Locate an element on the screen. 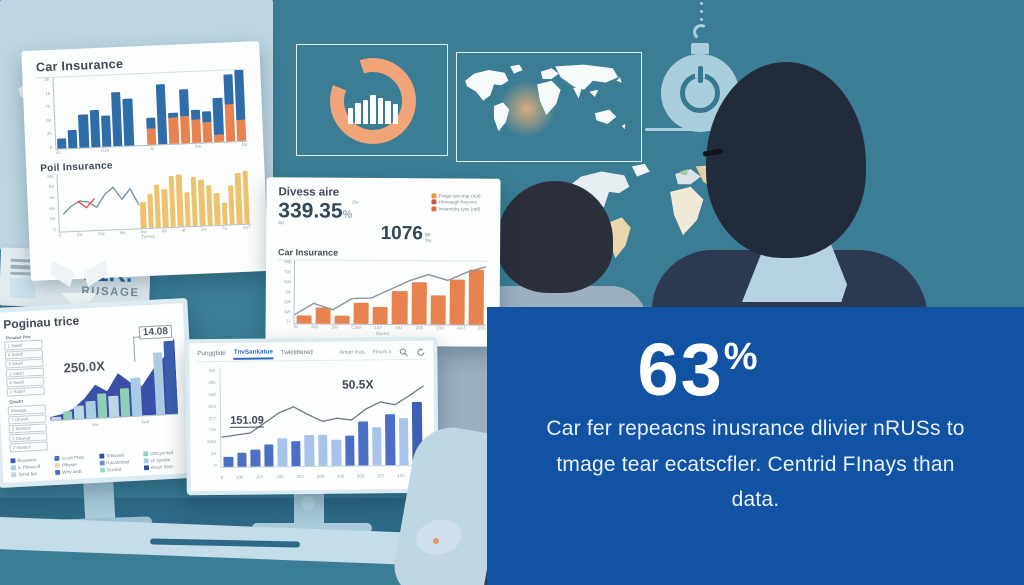  annotation-value: 50.5X is located at coordinates (357, 384).